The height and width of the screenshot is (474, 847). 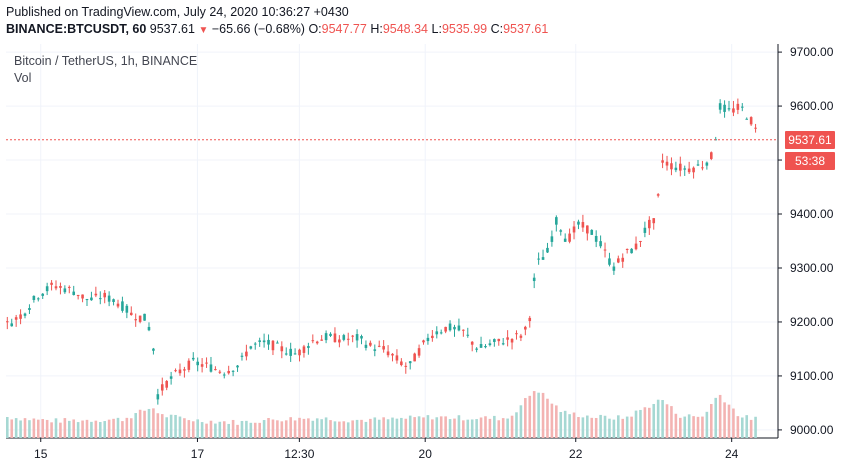 I want to click on last-price: 9537.61, so click(x=172, y=29).